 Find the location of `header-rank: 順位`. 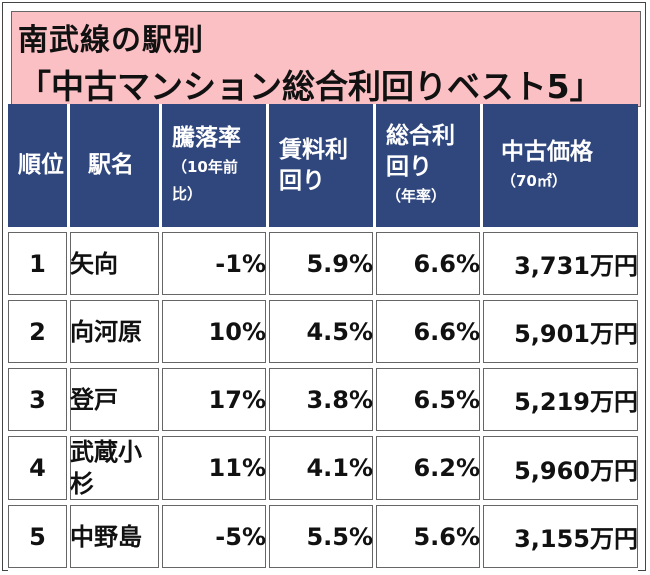

header-rank: 順位 is located at coordinates (39, 168).